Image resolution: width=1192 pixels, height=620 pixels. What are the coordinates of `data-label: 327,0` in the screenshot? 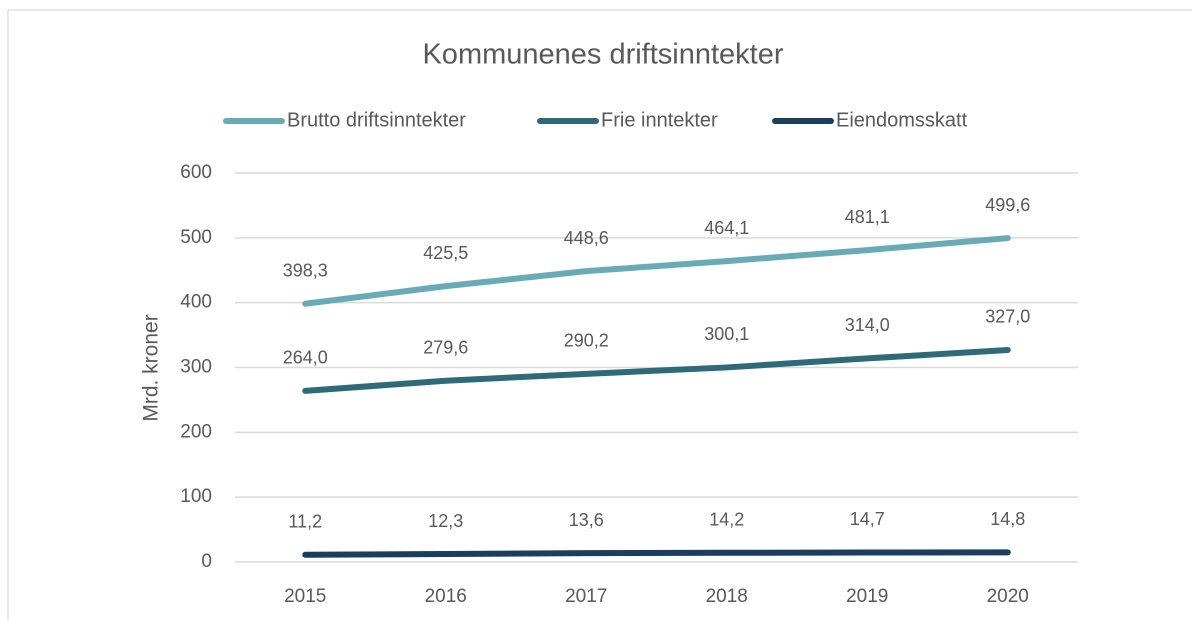 It's located at (1007, 317).